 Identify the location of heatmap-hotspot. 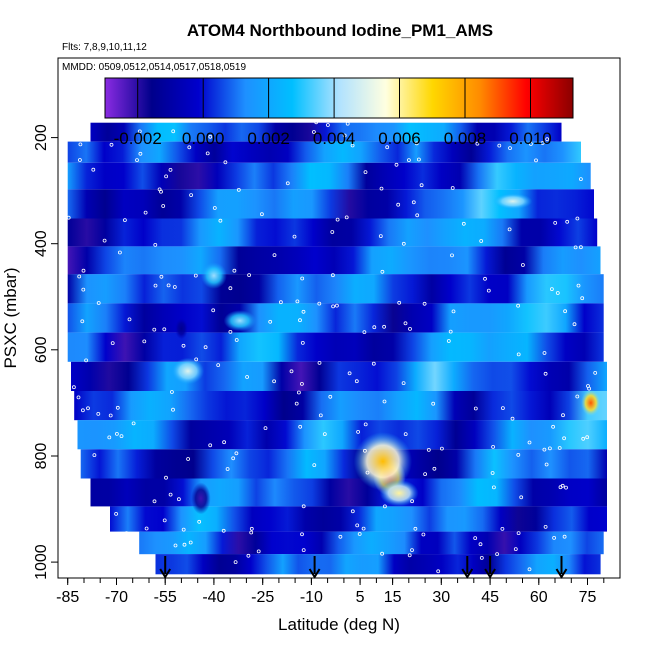
(181, 329).